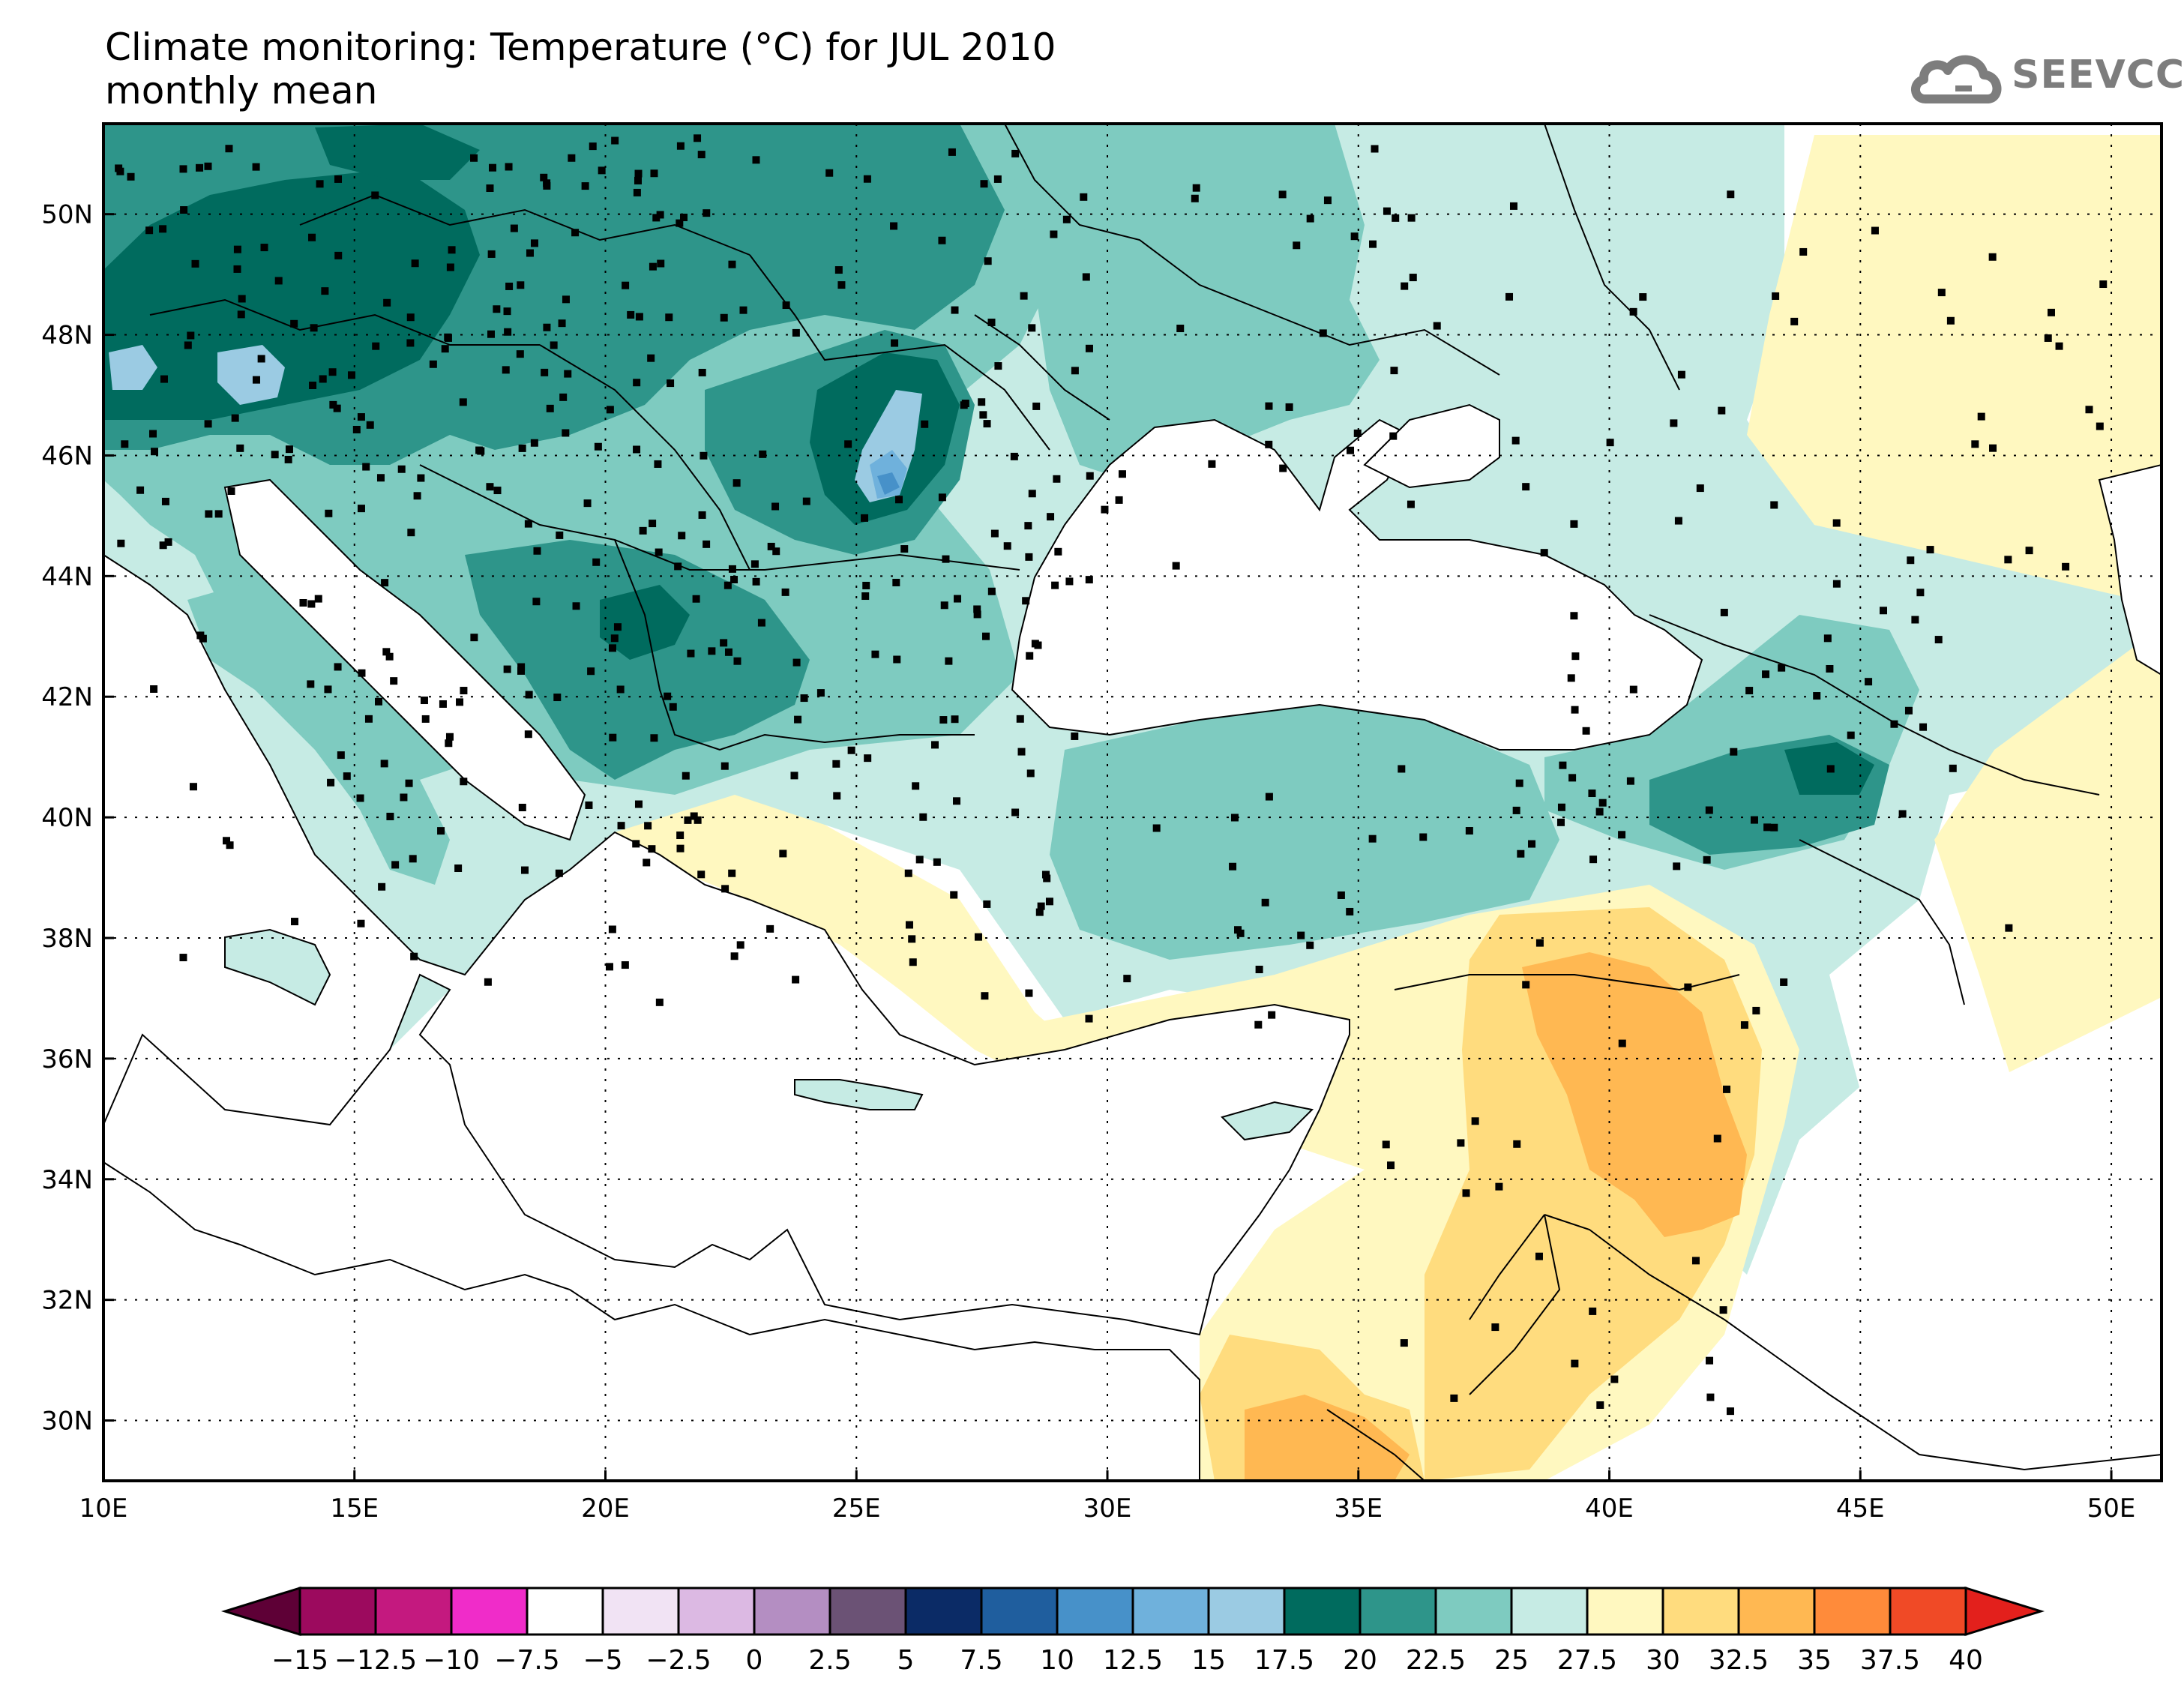 Image resolution: width=2184 pixels, height=1687 pixels. Describe the element at coordinates (1360, 1660) in the screenshot. I see `colorbar-label: 20` at that location.